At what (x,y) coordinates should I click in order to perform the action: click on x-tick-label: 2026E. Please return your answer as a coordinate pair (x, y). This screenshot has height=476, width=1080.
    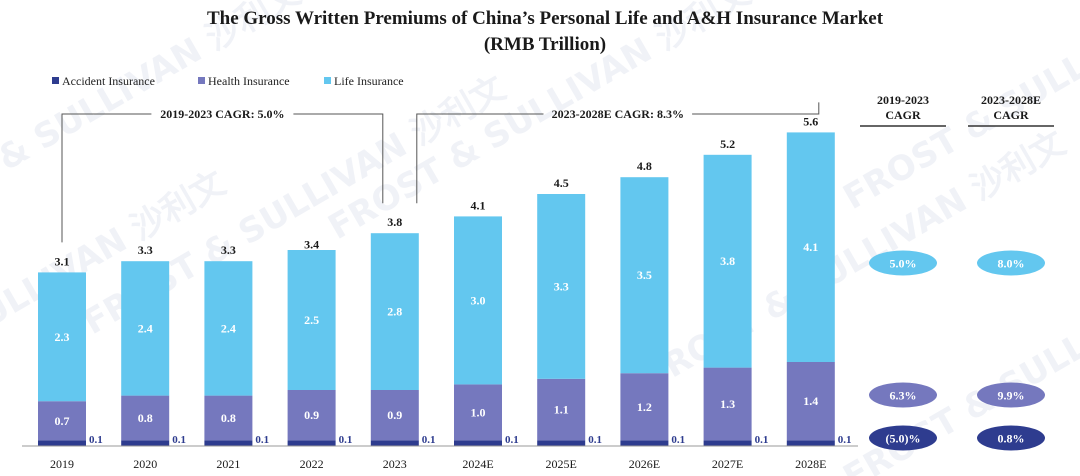
    Looking at the image, I should click on (644, 464).